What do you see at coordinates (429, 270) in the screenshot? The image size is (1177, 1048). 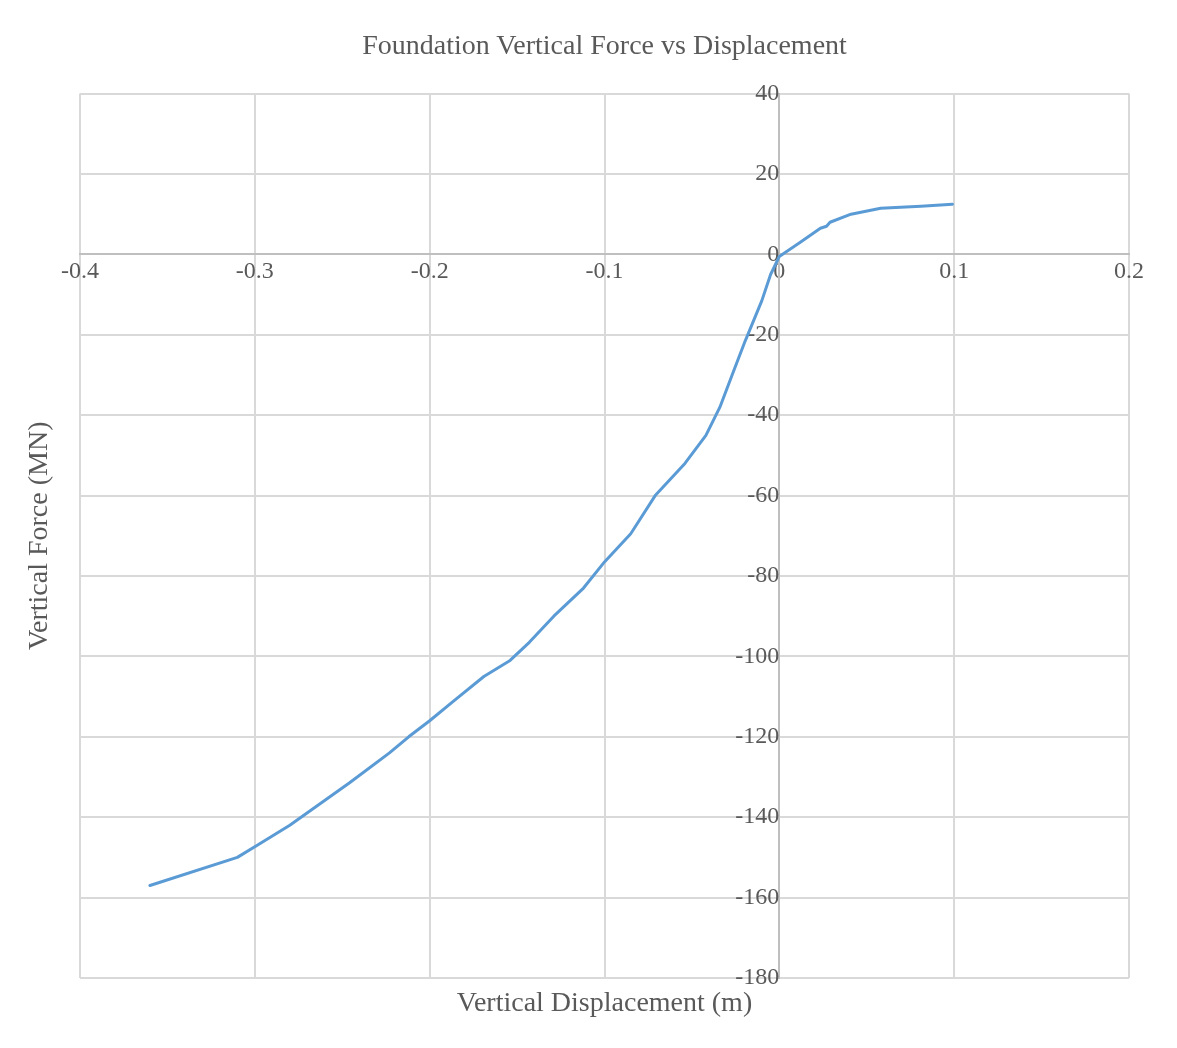 I see `x-tick-label: -0.2` at bounding box center [429, 270].